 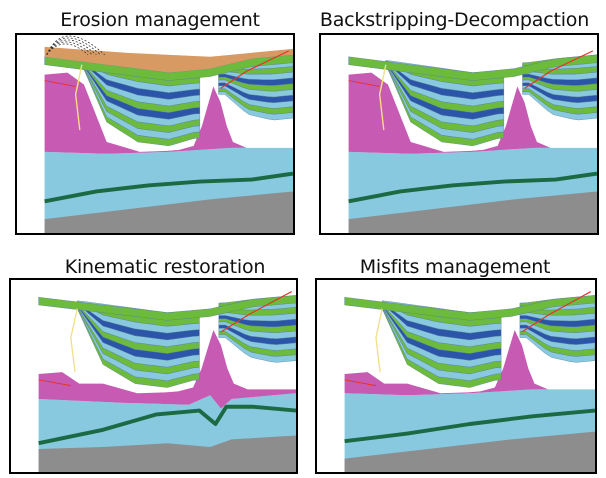 What do you see at coordinates (160, 20) in the screenshot?
I see `panel-title-erosion: Erosion management` at bounding box center [160, 20].